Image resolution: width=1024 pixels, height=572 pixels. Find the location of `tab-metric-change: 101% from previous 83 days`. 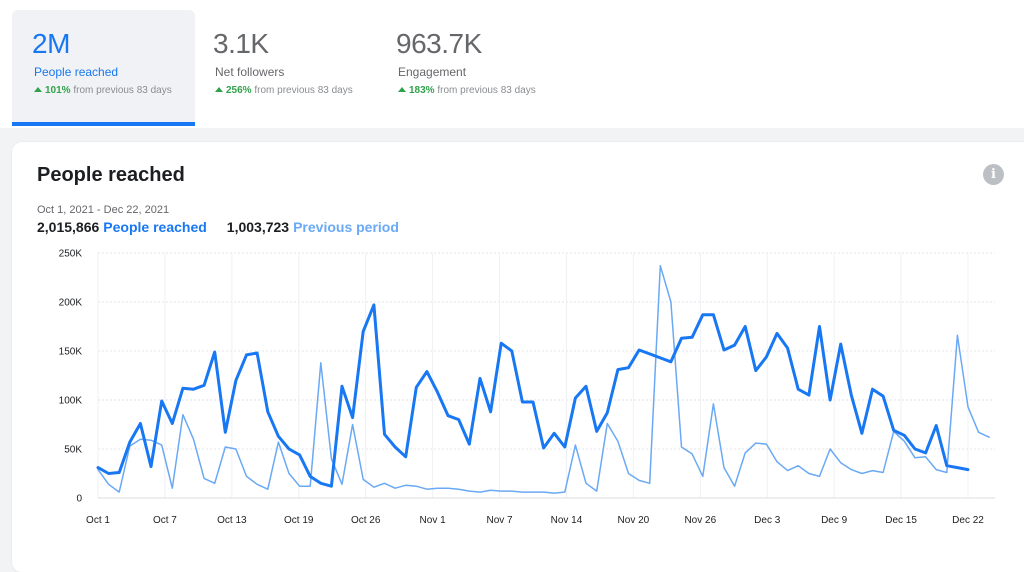

tab-metric-change: 101% from previous 83 days is located at coordinates (103, 90).